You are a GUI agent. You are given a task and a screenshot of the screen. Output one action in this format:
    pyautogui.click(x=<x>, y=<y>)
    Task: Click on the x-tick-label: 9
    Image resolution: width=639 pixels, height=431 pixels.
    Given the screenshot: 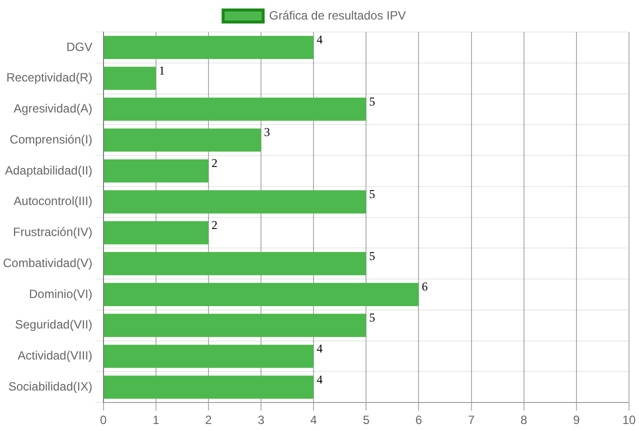 What is the action you would take?
    pyautogui.click(x=576, y=420)
    